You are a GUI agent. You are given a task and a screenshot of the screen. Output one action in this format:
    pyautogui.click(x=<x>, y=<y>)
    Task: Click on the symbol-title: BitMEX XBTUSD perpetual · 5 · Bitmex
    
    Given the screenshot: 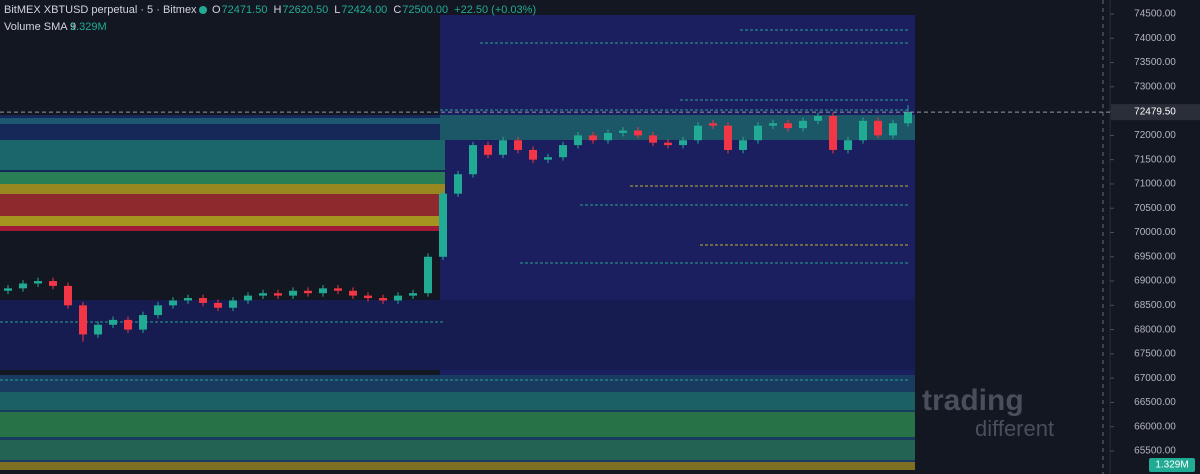 What is the action you would take?
    pyautogui.click(x=100, y=10)
    